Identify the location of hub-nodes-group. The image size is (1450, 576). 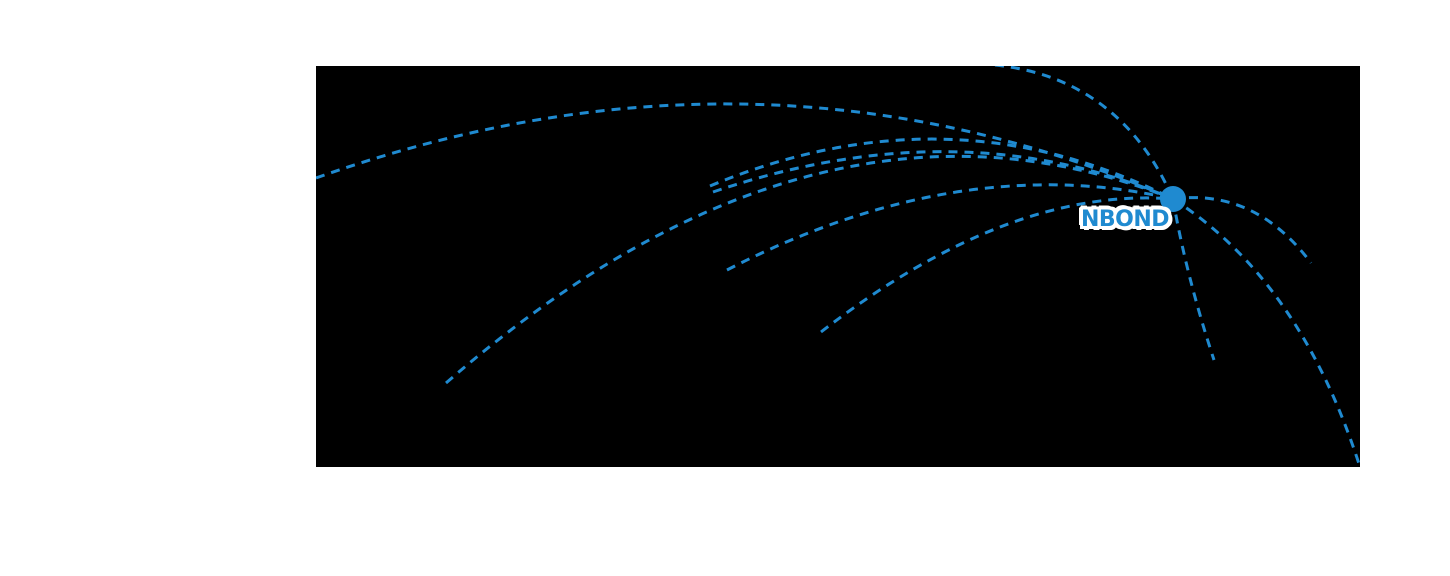
(1173, 199).